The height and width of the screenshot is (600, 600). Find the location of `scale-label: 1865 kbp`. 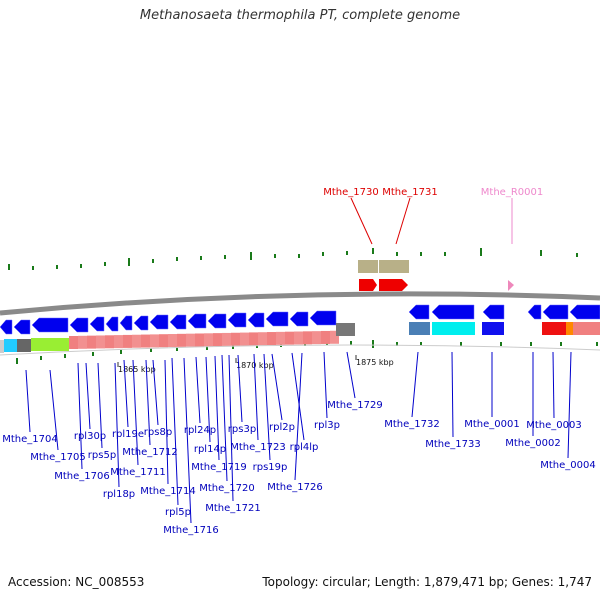

scale-label: 1865 kbp is located at coordinates (137, 369).